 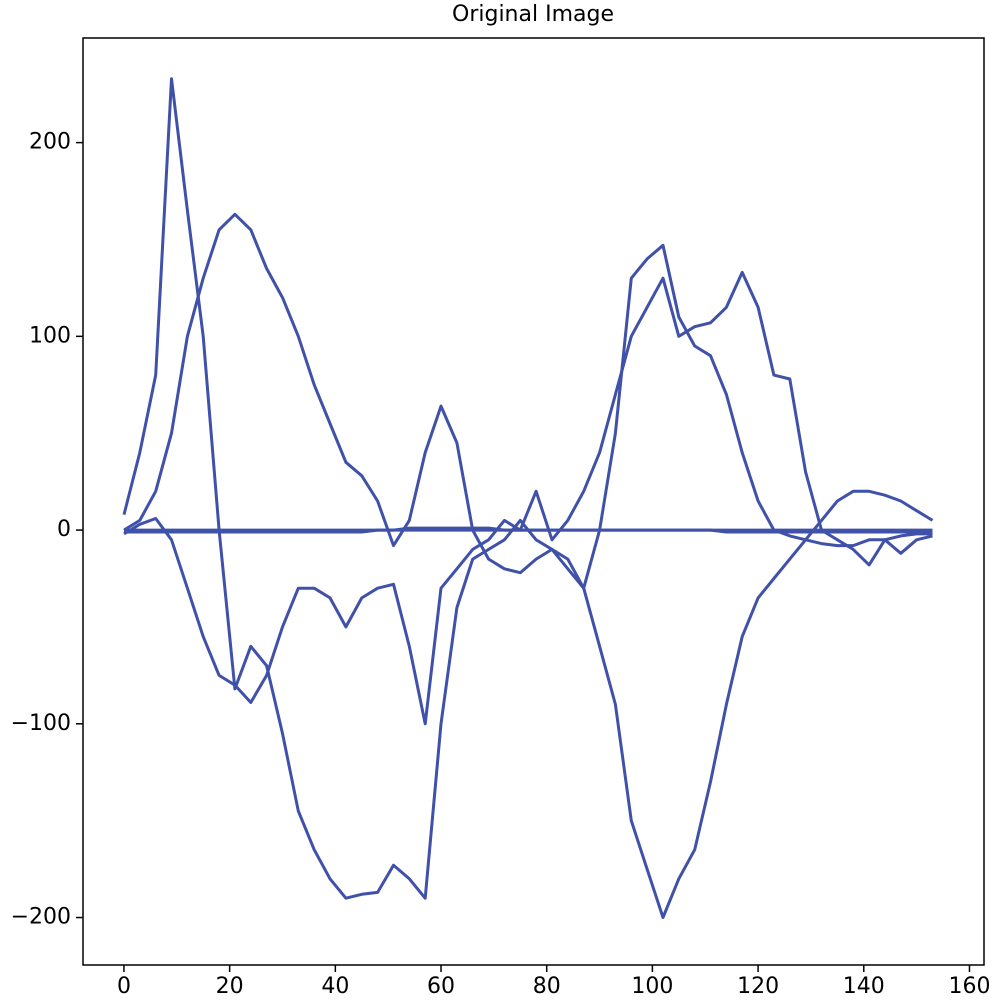 I want to click on x-tick-label: 20, so click(x=230, y=986).